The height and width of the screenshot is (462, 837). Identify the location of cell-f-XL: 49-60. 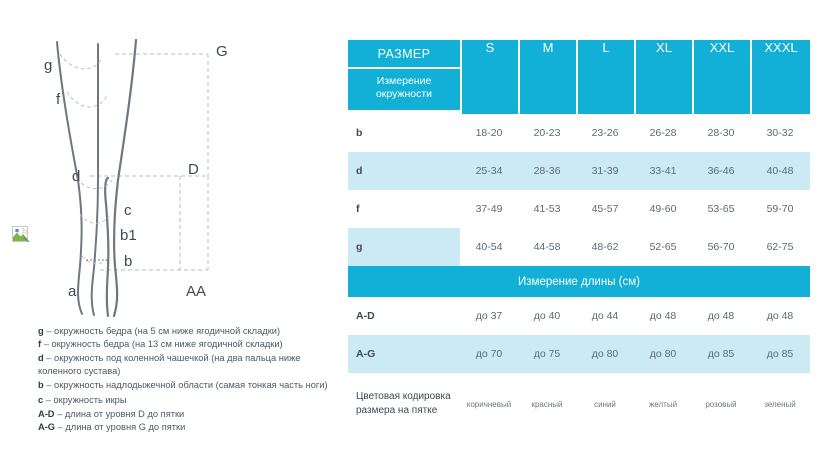
(663, 209).